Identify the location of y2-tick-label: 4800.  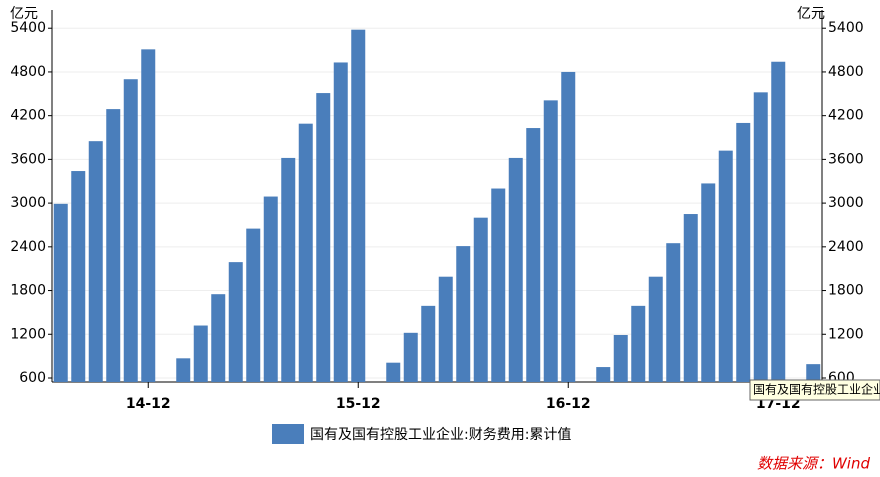
(846, 72).